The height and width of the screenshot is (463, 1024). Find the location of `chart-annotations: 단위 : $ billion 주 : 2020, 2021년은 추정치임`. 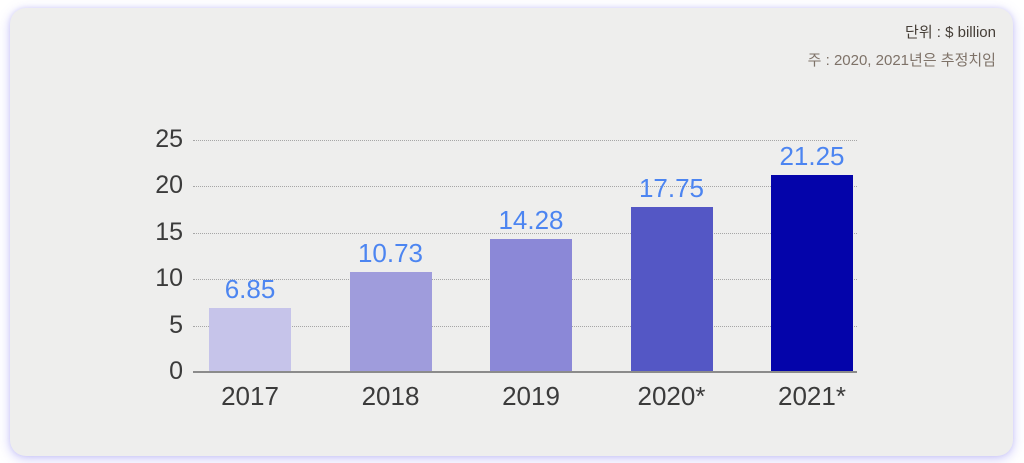

chart-annotations: 단위 : $ billion 주 : 2020, 2021년은 추정치임 is located at coordinates (902, 47).